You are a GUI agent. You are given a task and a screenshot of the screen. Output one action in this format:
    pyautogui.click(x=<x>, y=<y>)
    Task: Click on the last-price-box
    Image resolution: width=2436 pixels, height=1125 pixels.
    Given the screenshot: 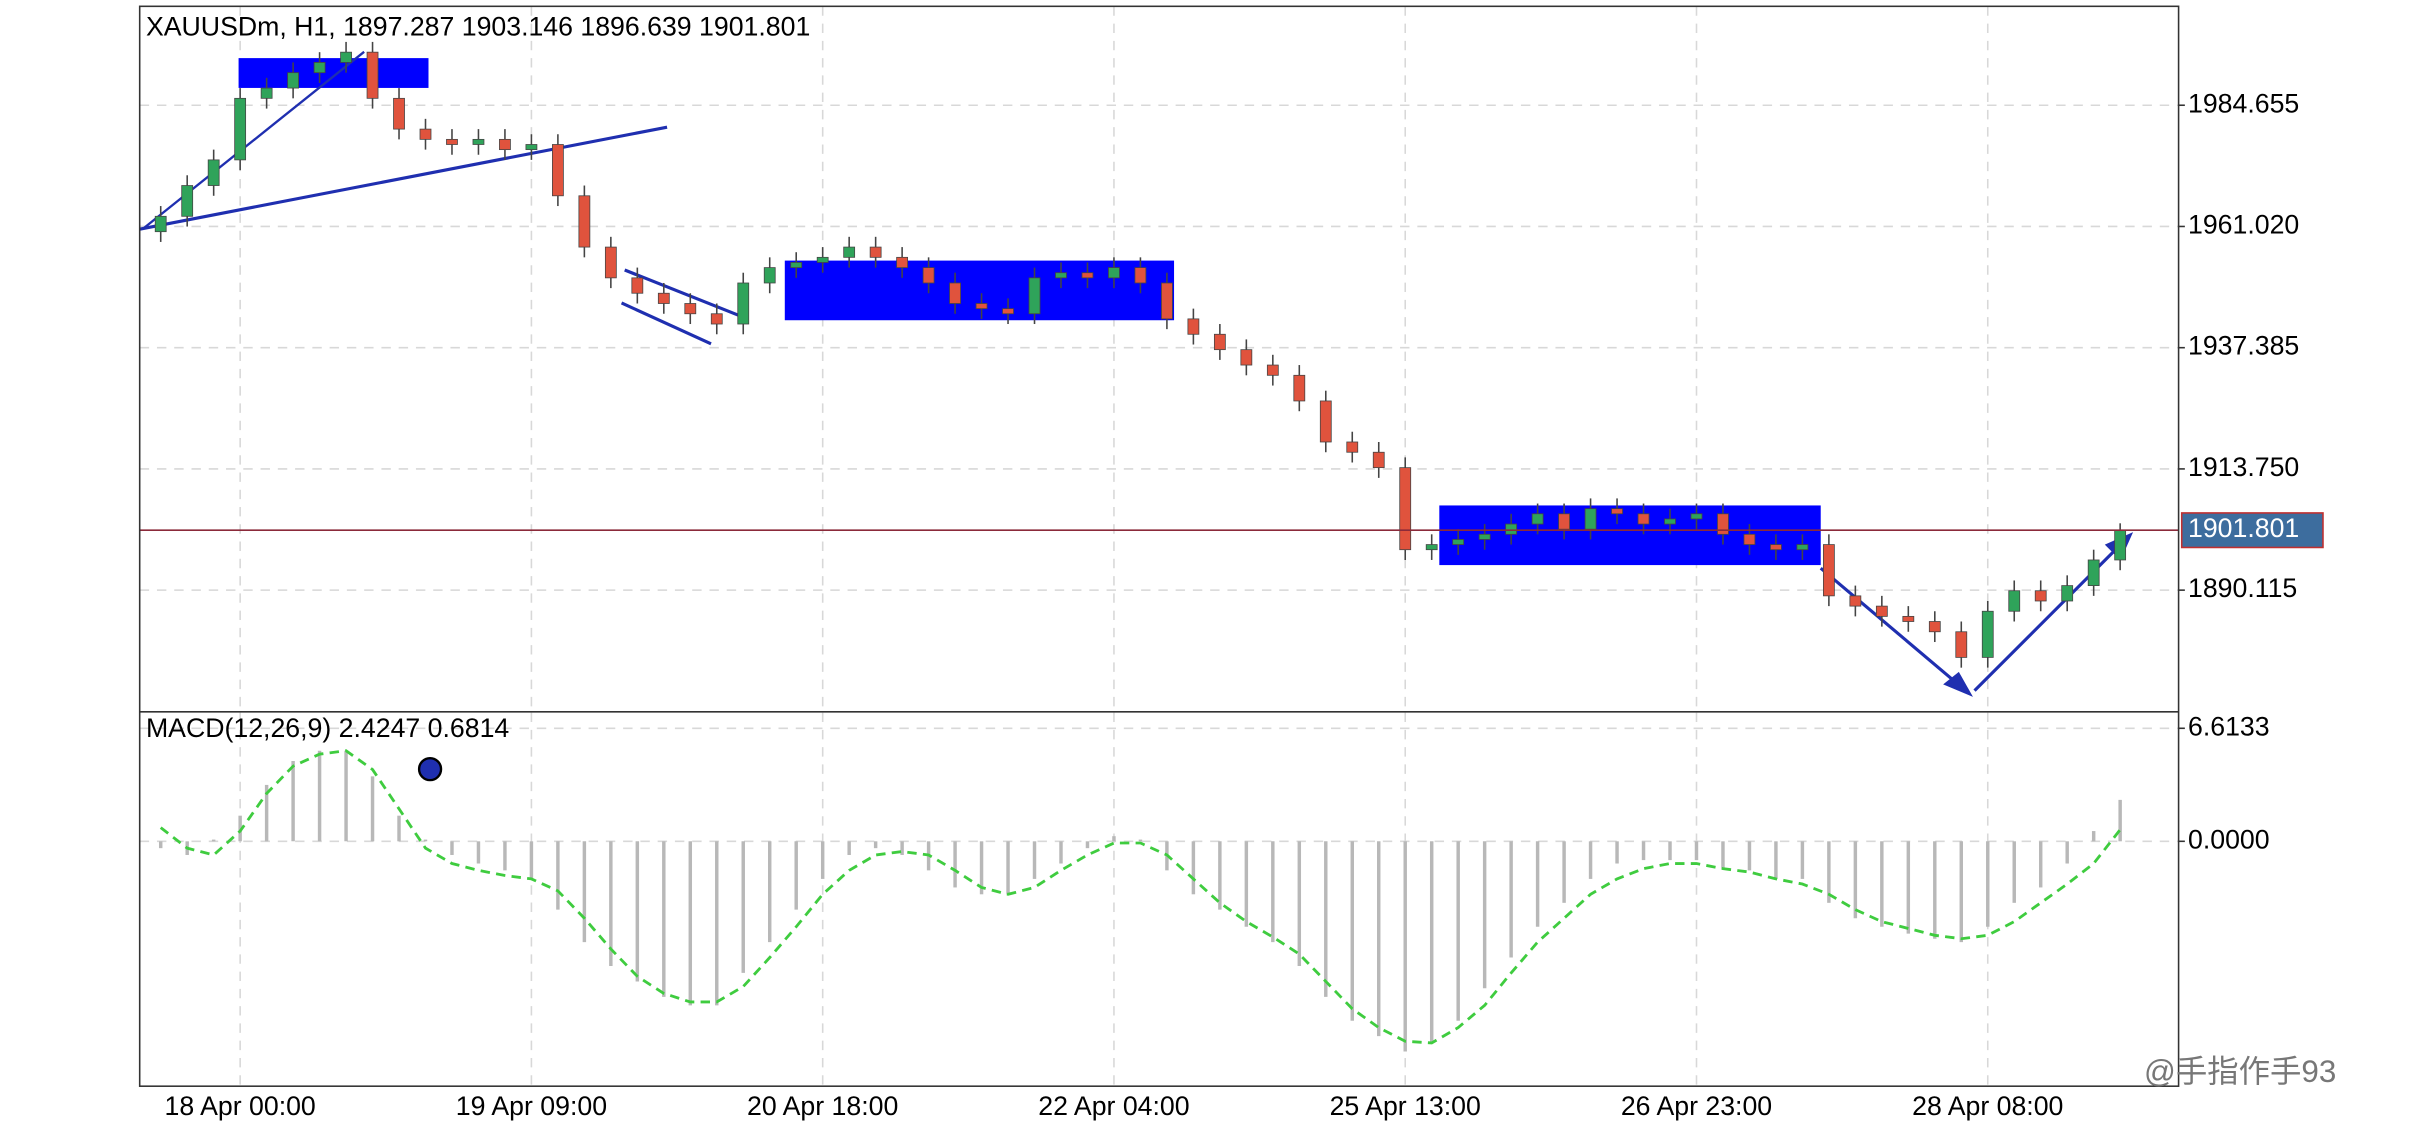 What is the action you would take?
    pyautogui.click(x=2252, y=530)
    